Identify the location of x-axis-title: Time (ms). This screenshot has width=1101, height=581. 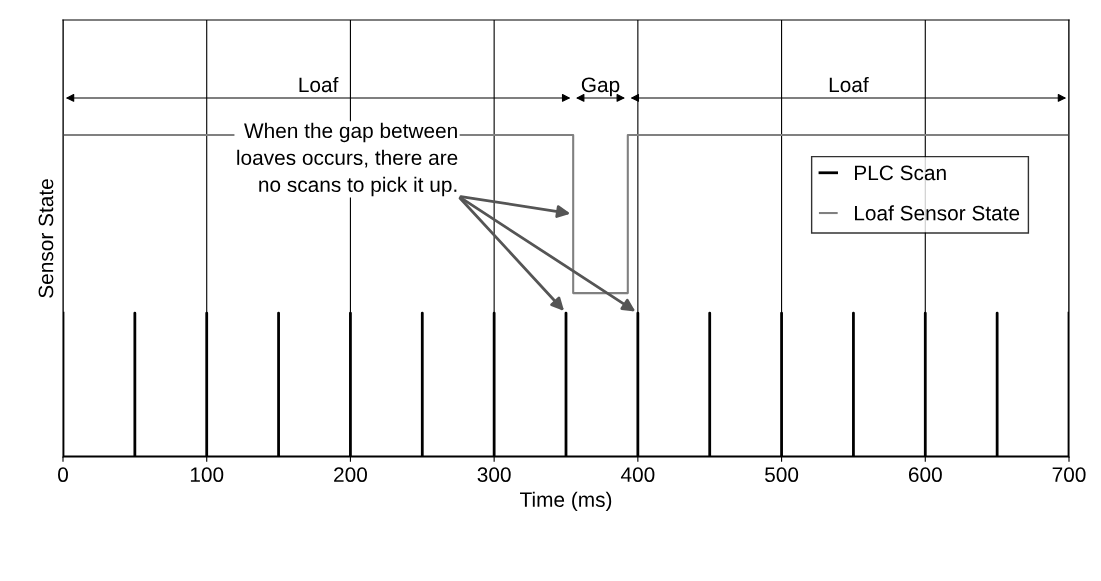
(566, 501).